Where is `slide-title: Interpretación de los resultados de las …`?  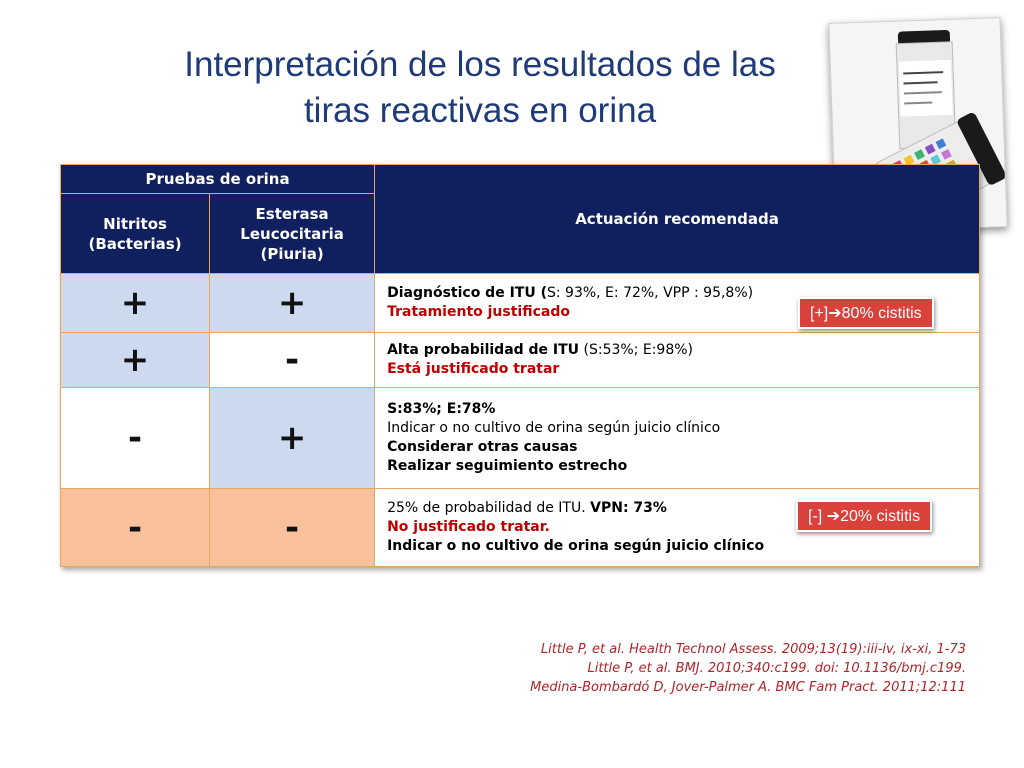
slide-title: Interpretación de los resultados de las … is located at coordinates (480, 88).